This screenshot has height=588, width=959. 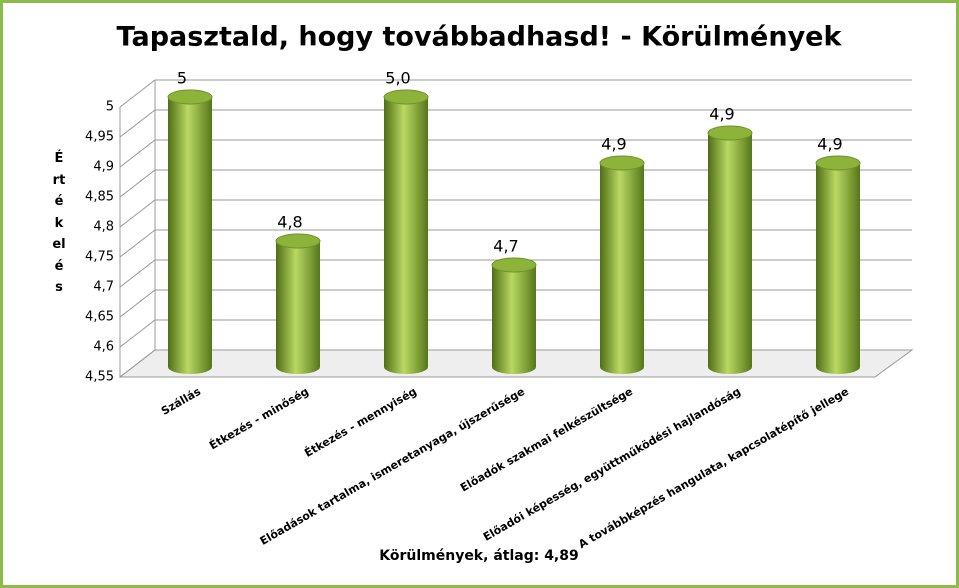 I want to click on y-tick-label: 4,6, so click(x=103, y=347).